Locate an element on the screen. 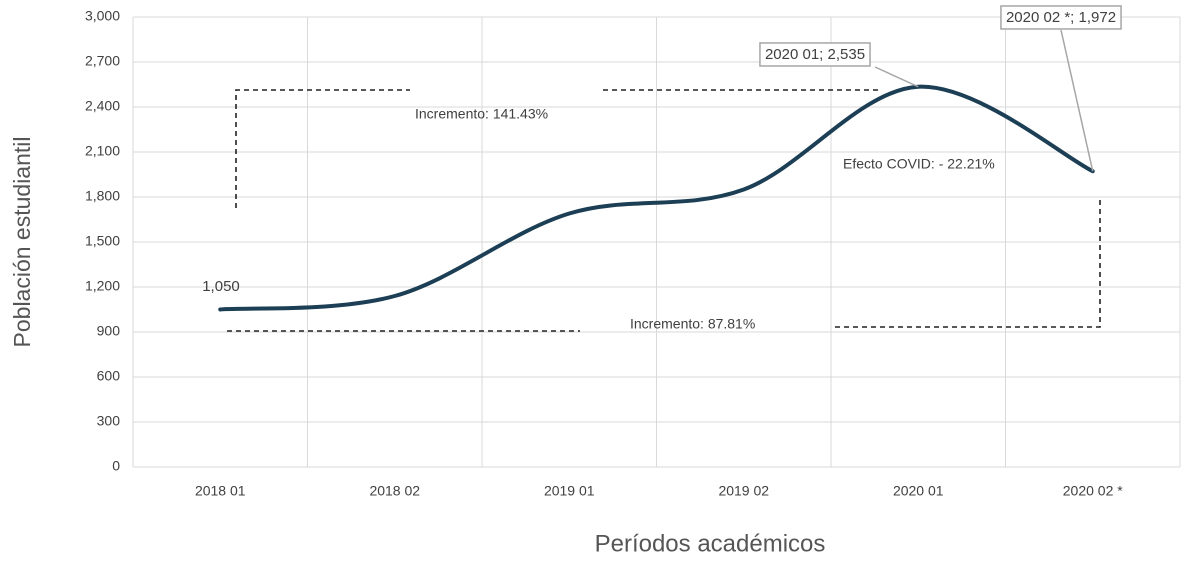 The height and width of the screenshot is (566, 1181). x-tick-label: 2019 02 is located at coordinates (743, 491).